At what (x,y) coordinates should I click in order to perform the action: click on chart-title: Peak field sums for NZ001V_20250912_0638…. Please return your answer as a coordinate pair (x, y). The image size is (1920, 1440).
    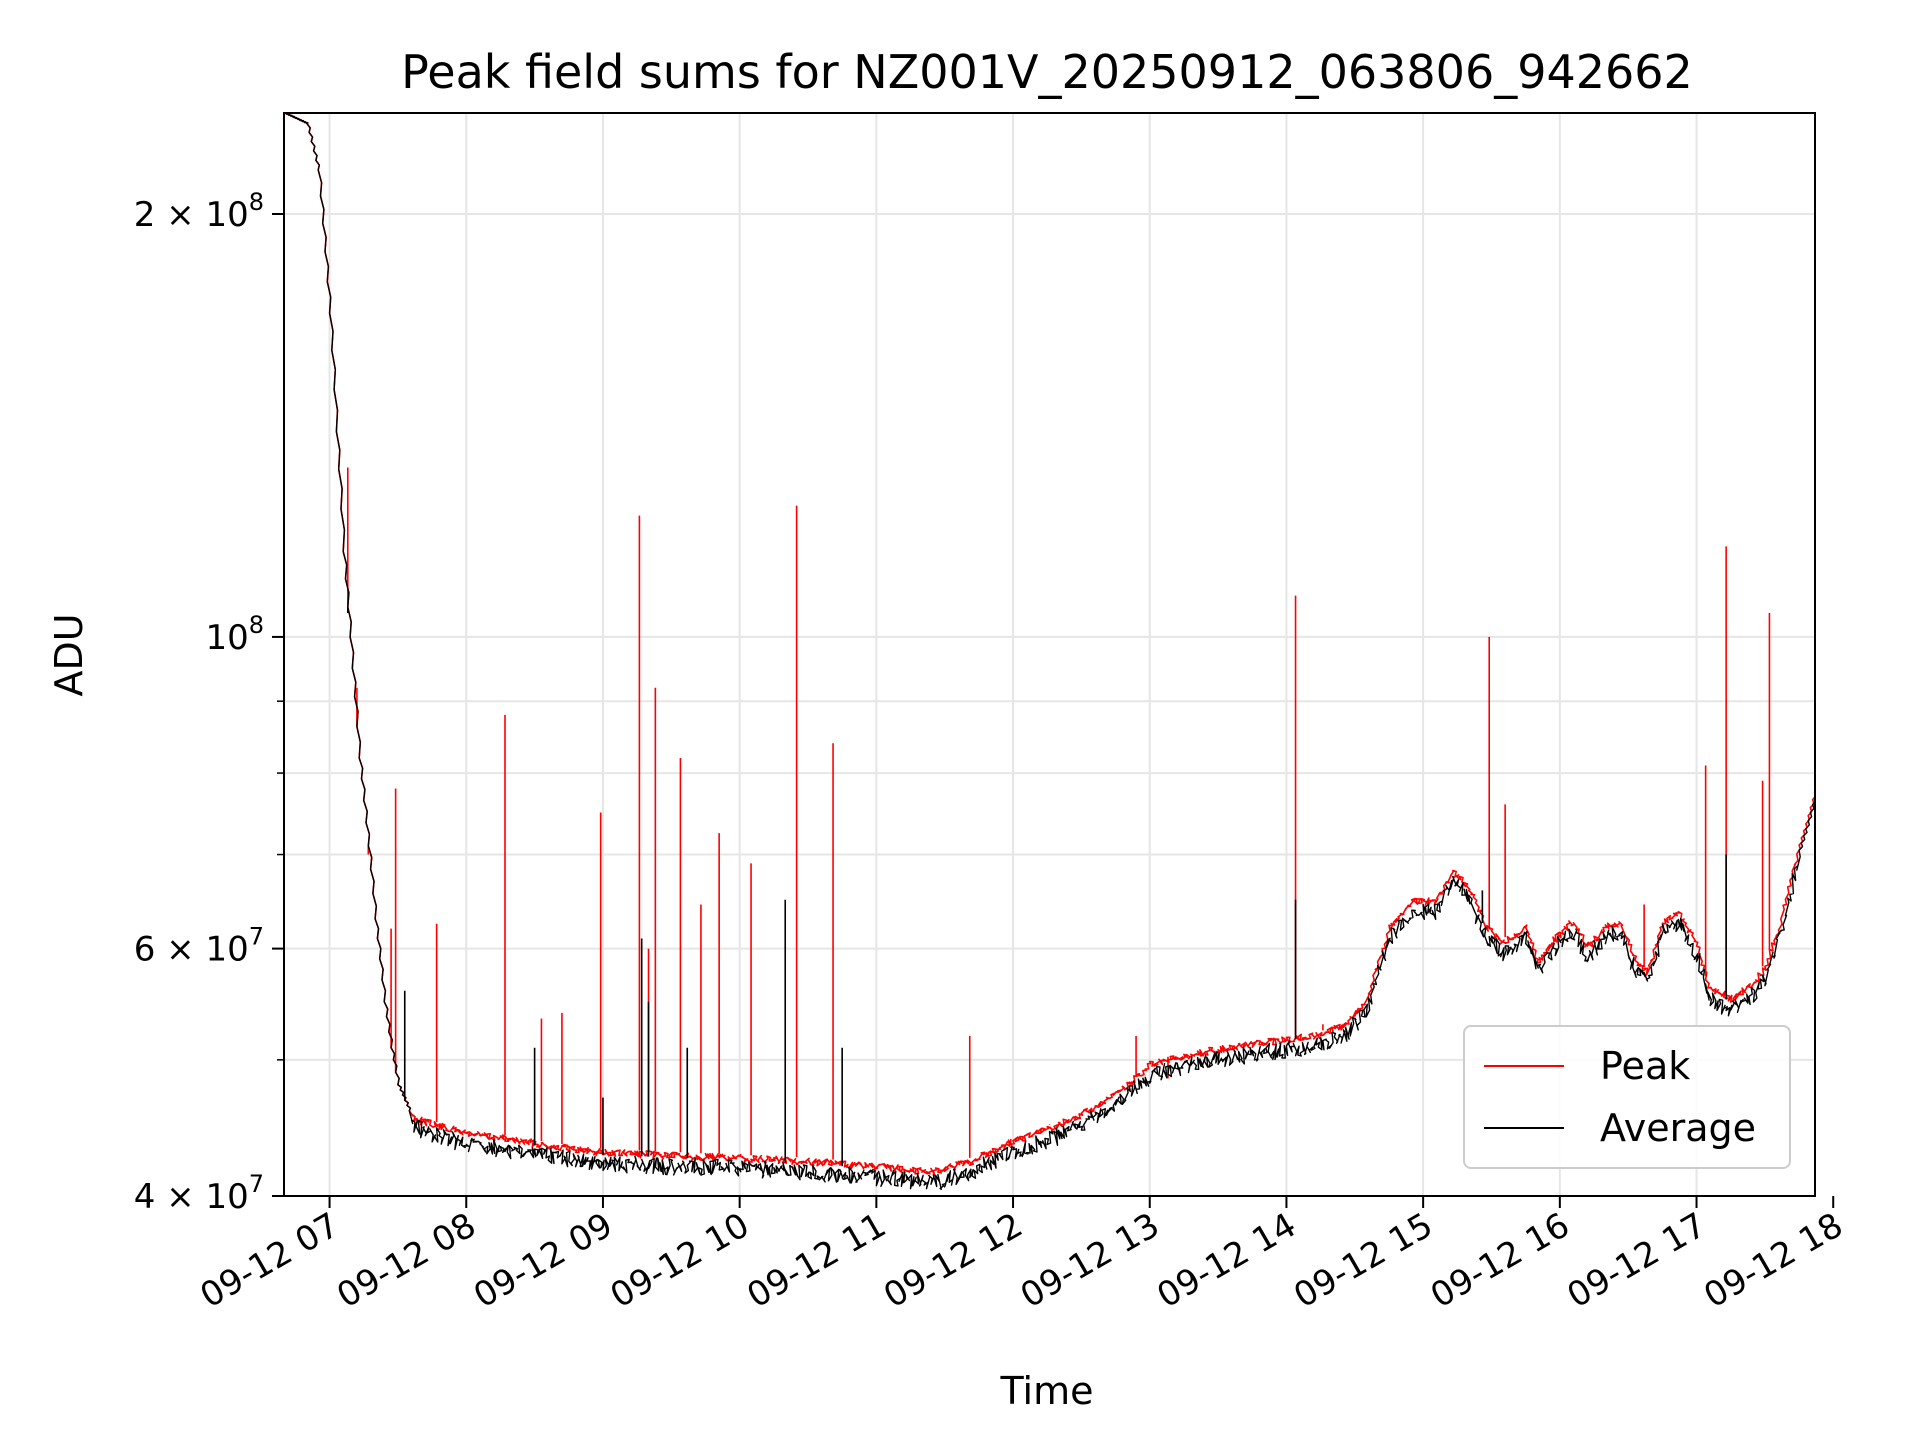
    Looking at the image, I should click on (1047, 72).